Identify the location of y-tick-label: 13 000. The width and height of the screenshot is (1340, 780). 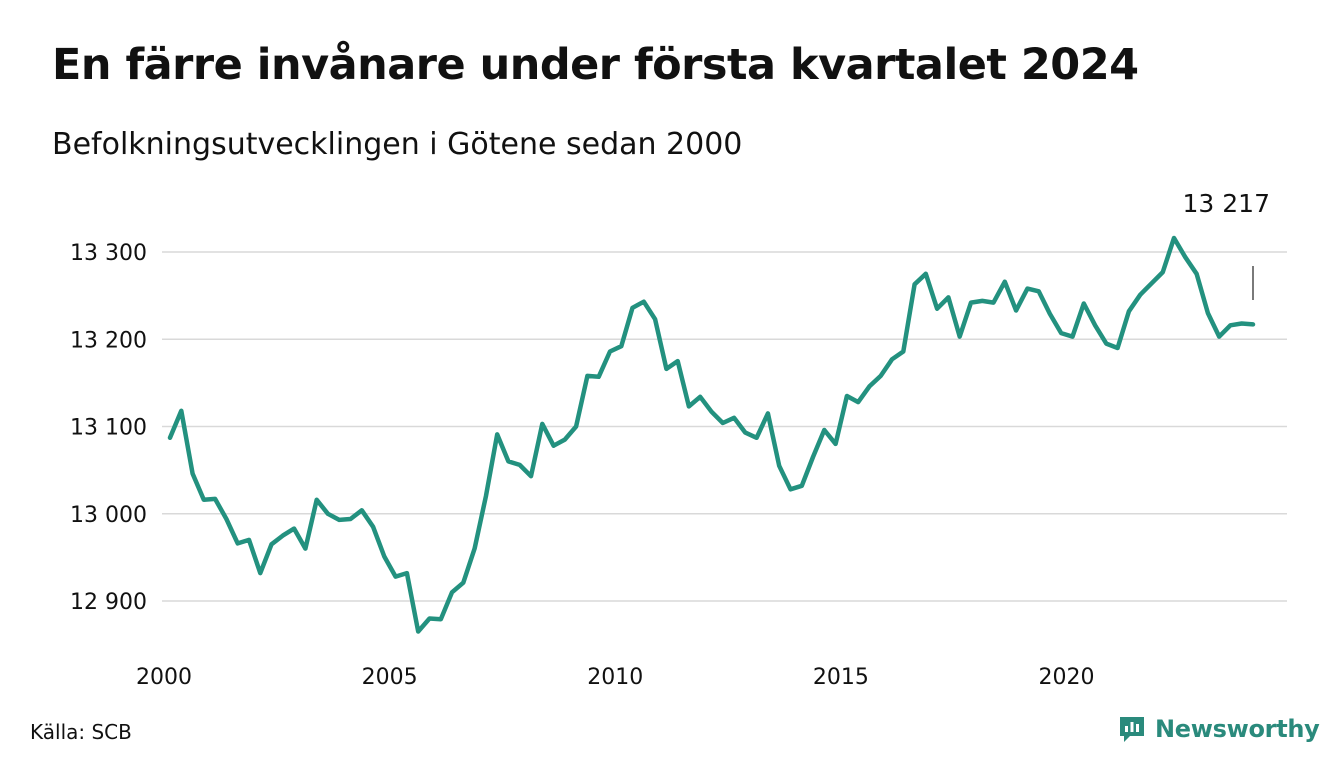
(108, 515).